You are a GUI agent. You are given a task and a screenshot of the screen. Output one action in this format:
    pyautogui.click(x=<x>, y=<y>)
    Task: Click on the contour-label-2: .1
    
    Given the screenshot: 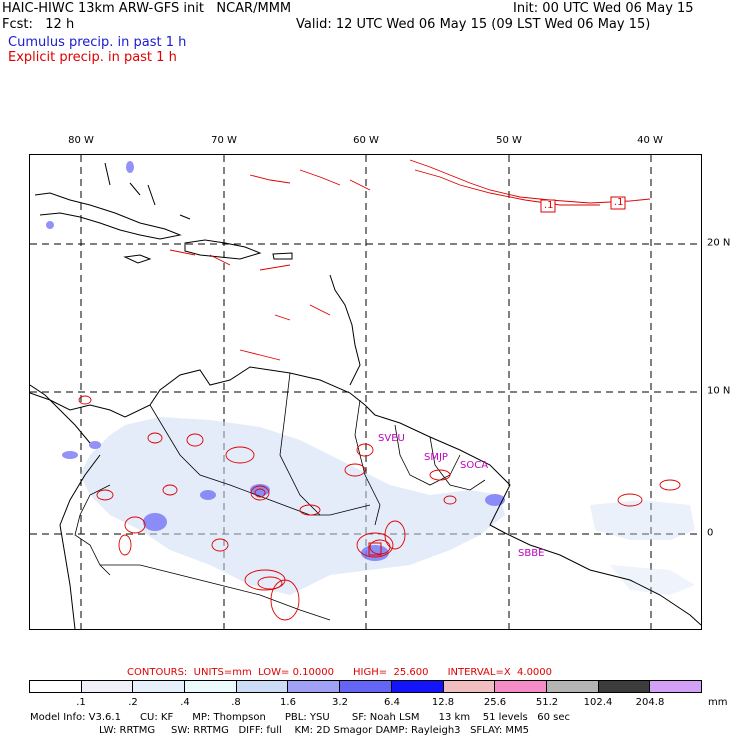 What is the action you would take?
    pyautogui.click(x=619, y=202)
    